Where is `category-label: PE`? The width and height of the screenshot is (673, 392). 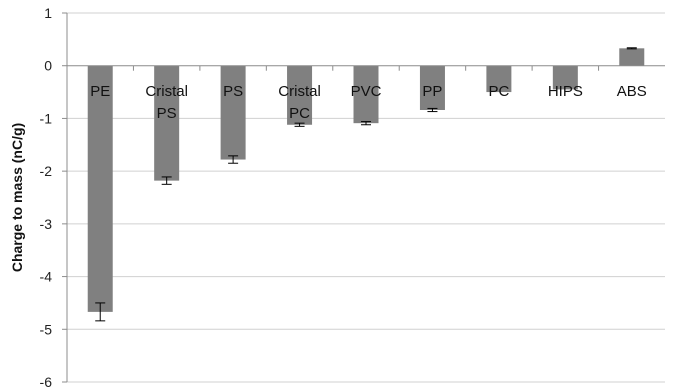 category-label: PE is located at coordinates (100, 91).